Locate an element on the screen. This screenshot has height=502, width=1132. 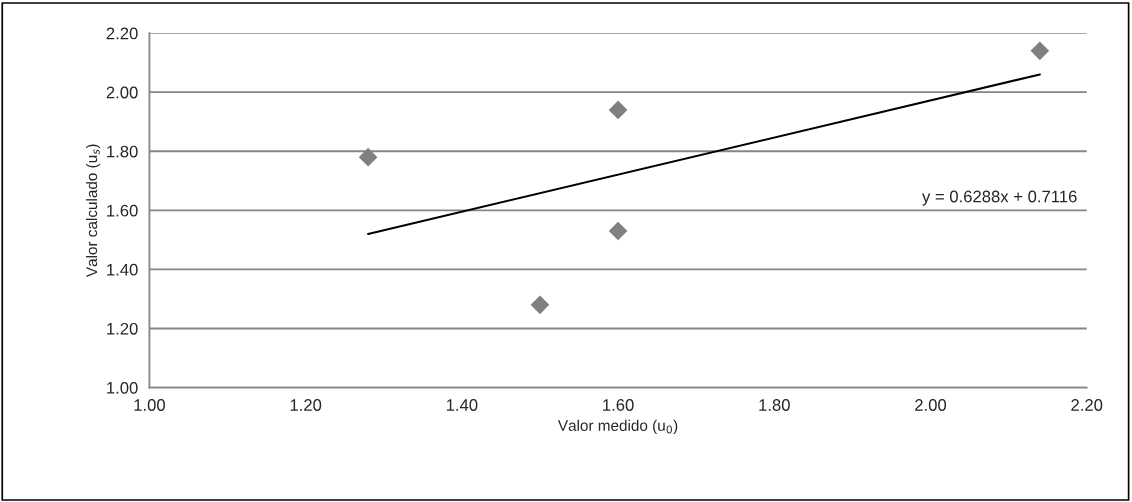
y-tick-label: 1.60 is located at coordinates (122, 210).